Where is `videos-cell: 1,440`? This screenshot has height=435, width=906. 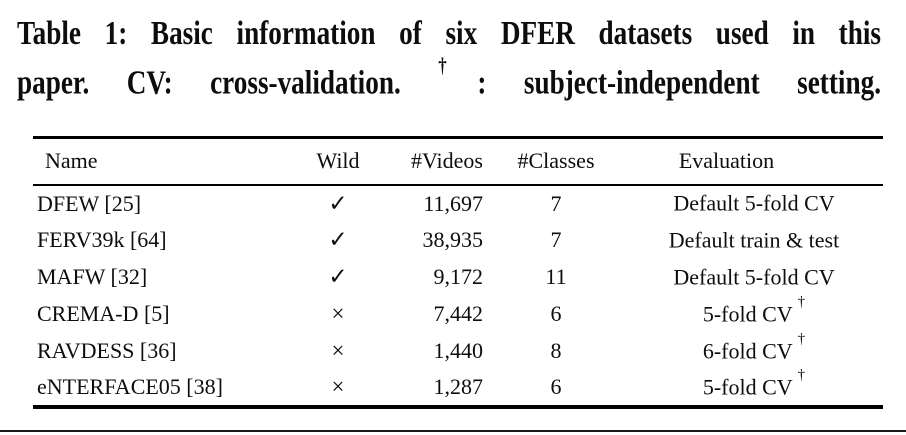 videos-cell: 1,440 is located at coordinates (458, 350).